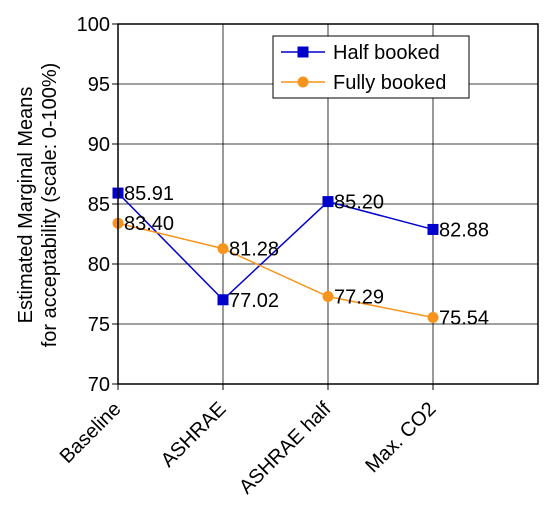  I want to click on data-label: 77.29, so click(359, 298).